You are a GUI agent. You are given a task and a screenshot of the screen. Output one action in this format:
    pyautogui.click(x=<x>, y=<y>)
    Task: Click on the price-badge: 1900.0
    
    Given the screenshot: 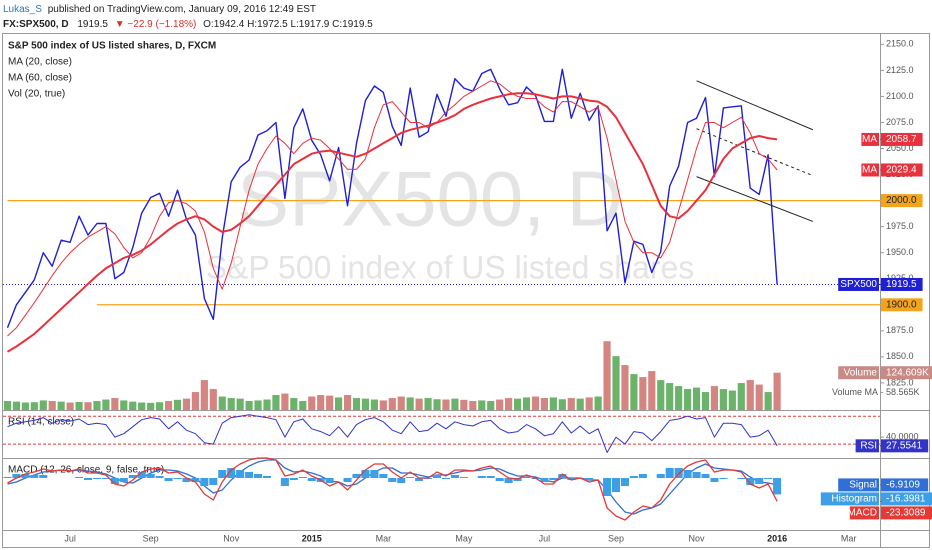 What is the action you would take?
    pyautogui.click(x=901, y=305)
    